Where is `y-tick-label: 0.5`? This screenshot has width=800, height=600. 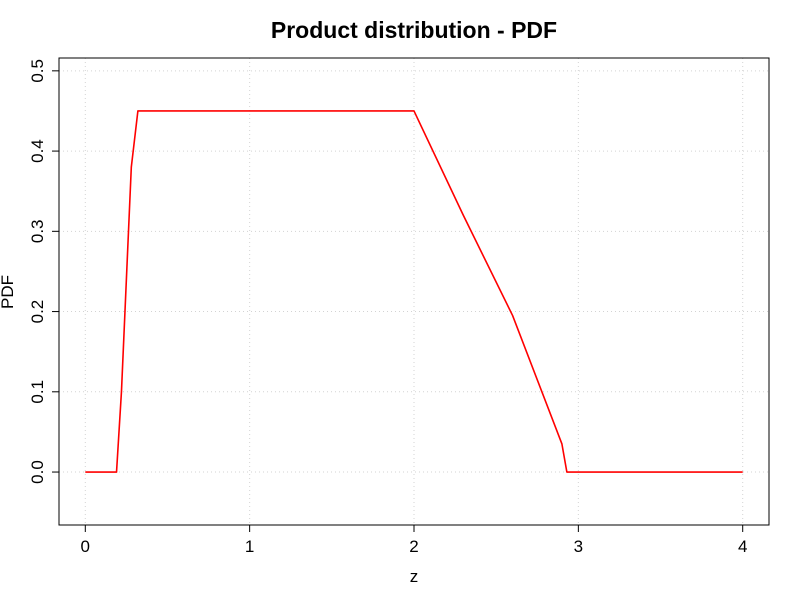
y-tick-label: 0.5 is located at coordinates (37, 71).